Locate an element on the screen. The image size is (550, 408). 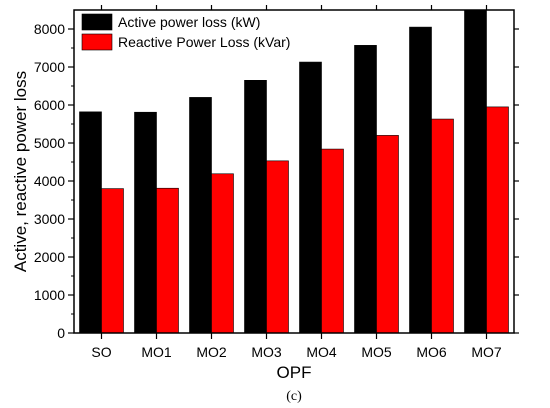
x-axis-title: OPF is located at coordinates (294, 372).